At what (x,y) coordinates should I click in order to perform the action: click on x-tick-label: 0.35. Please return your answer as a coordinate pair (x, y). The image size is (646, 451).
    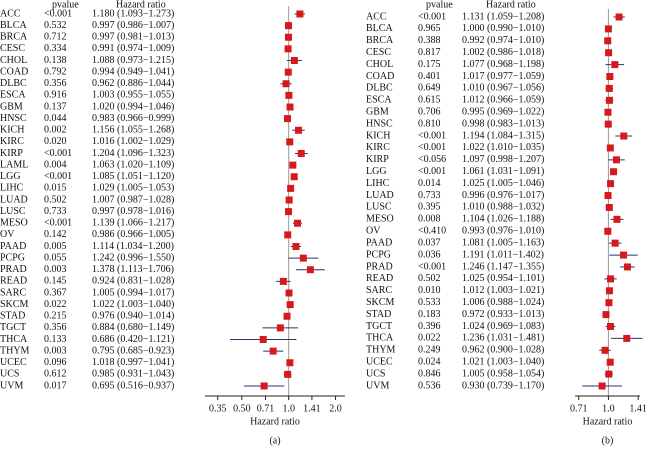
    Looking at the image, I should click on (218, 408).